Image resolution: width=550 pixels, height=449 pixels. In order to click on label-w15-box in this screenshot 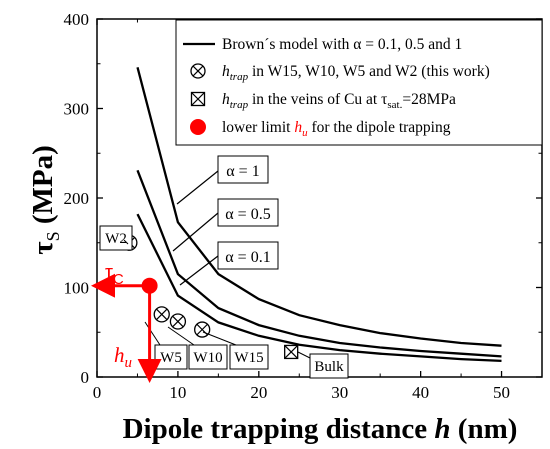, I will do `click(249, 357)`.